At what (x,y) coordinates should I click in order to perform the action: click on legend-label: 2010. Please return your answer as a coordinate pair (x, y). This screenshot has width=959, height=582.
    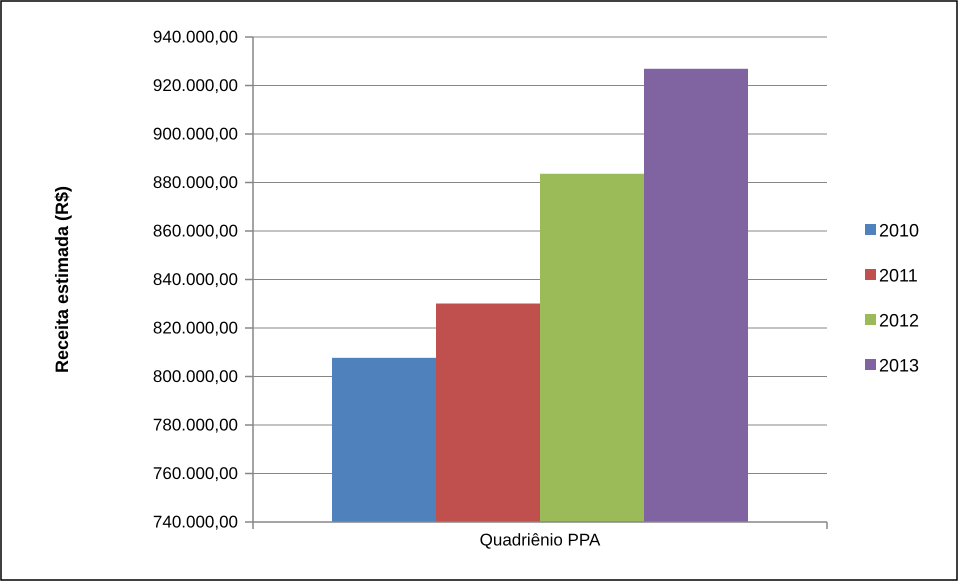
    Looking at the image, I should click on (899, 230).